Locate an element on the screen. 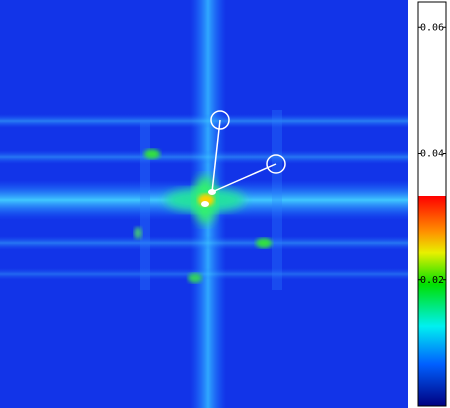 This screenshot has width=450, height=408. colorbar-gradient is located at coordinates (432, 301).